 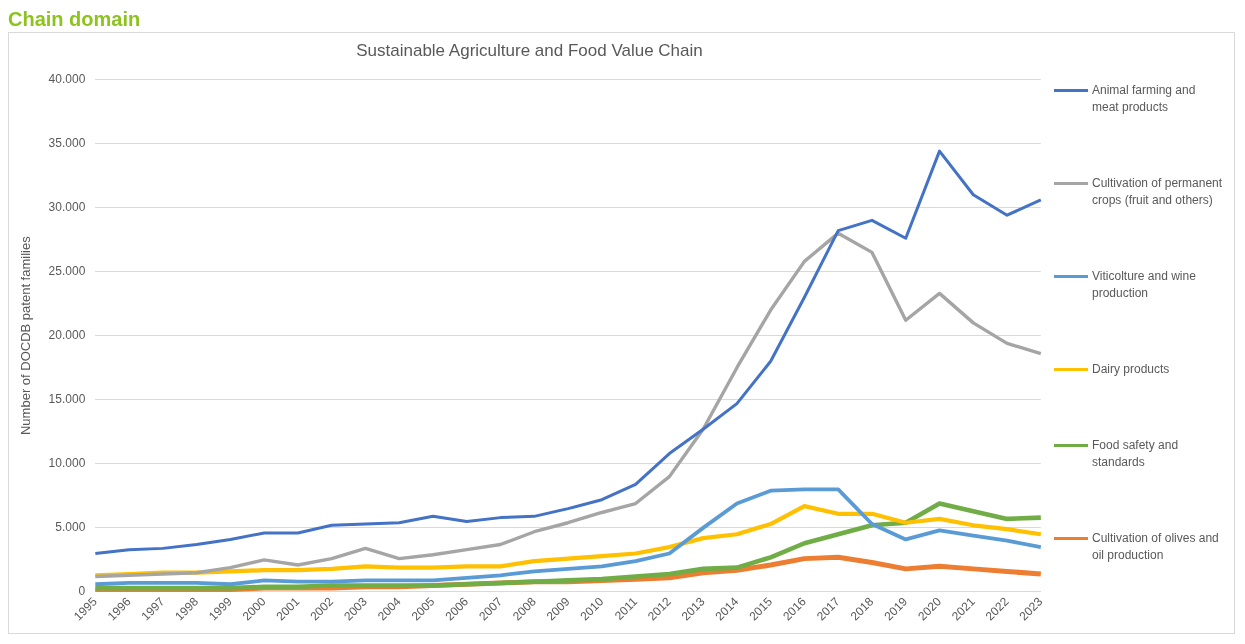 I want to click on y-tick-label: 0, so click(x=82, y=591).